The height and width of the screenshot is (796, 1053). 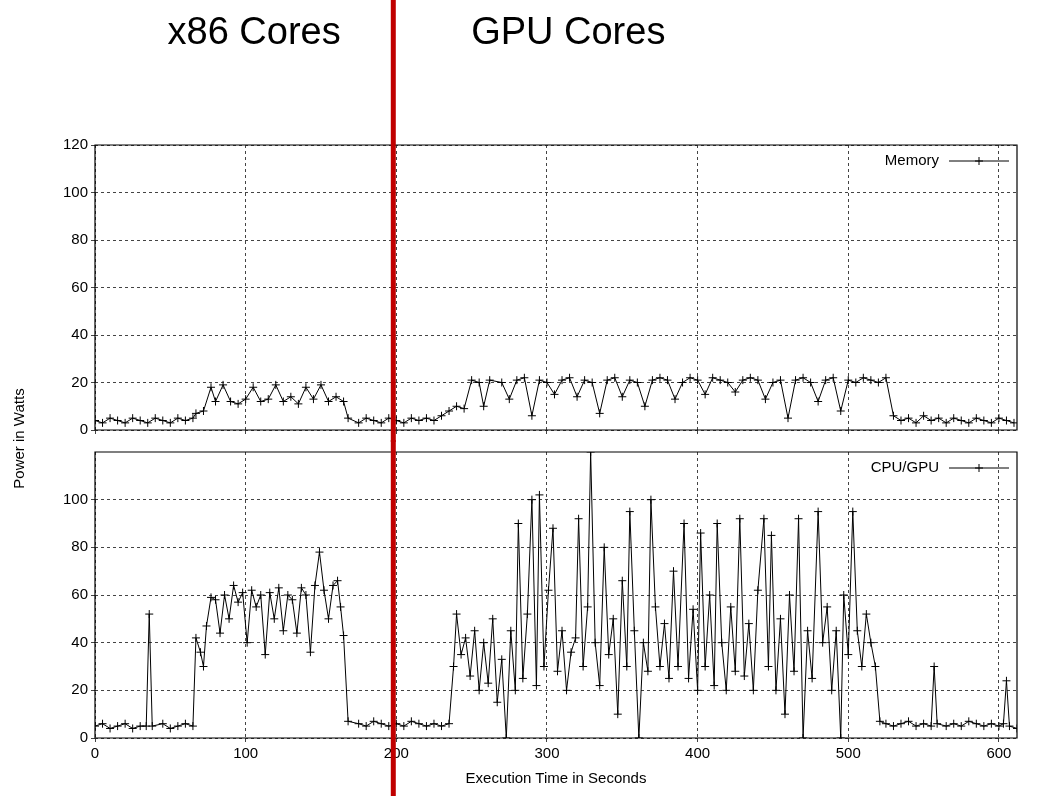 What do you see at coordinates (698, 753) in the screenshot?
I see `x-tick-label: 400` at bounding box center [698, 753].